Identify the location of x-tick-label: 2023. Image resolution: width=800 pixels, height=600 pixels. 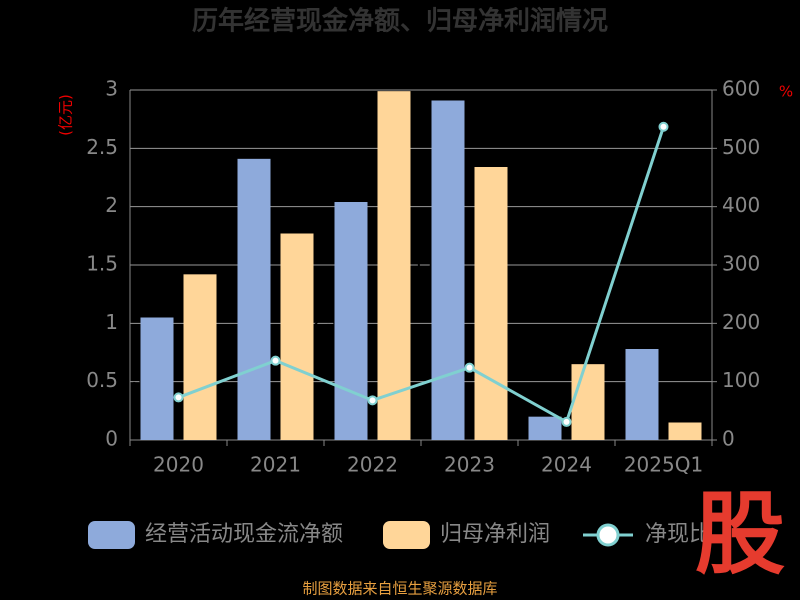
(469, 465).